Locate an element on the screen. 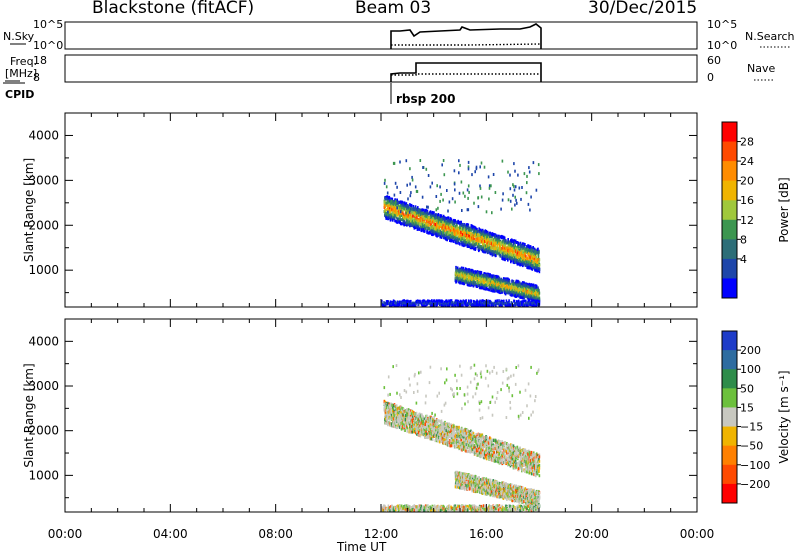  nave-label: Nave is located at coordinates (761, 68).